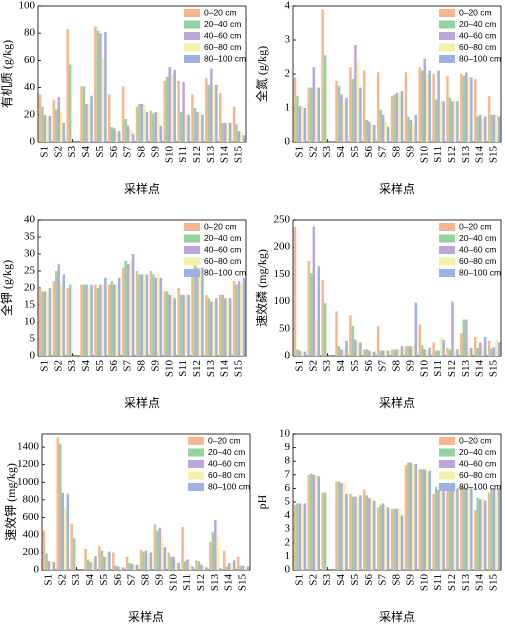 The image size is (505, 639). What do you see at coordinates (327, 366) in the screenshot?
I see `x-tick-label: S3` at bounding box center [327, 366].